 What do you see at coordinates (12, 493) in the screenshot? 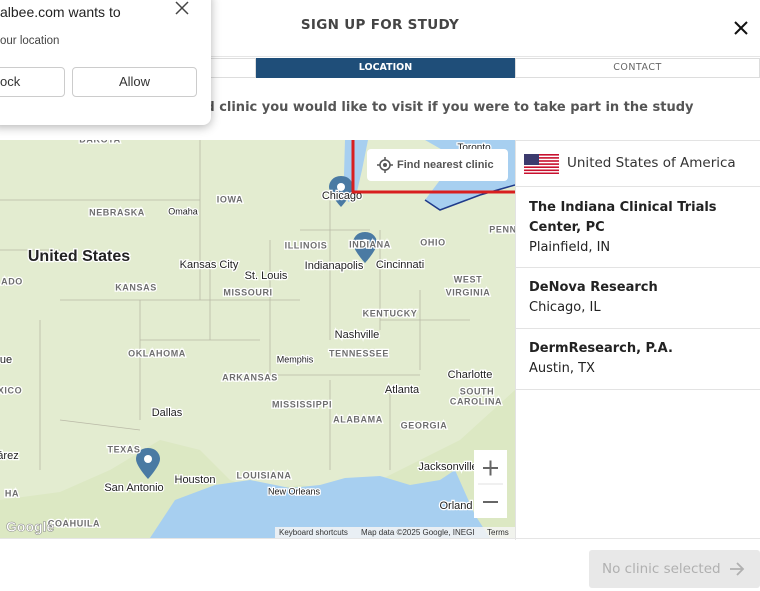
I see `map-label: HA` at bounding box center [12, 493].